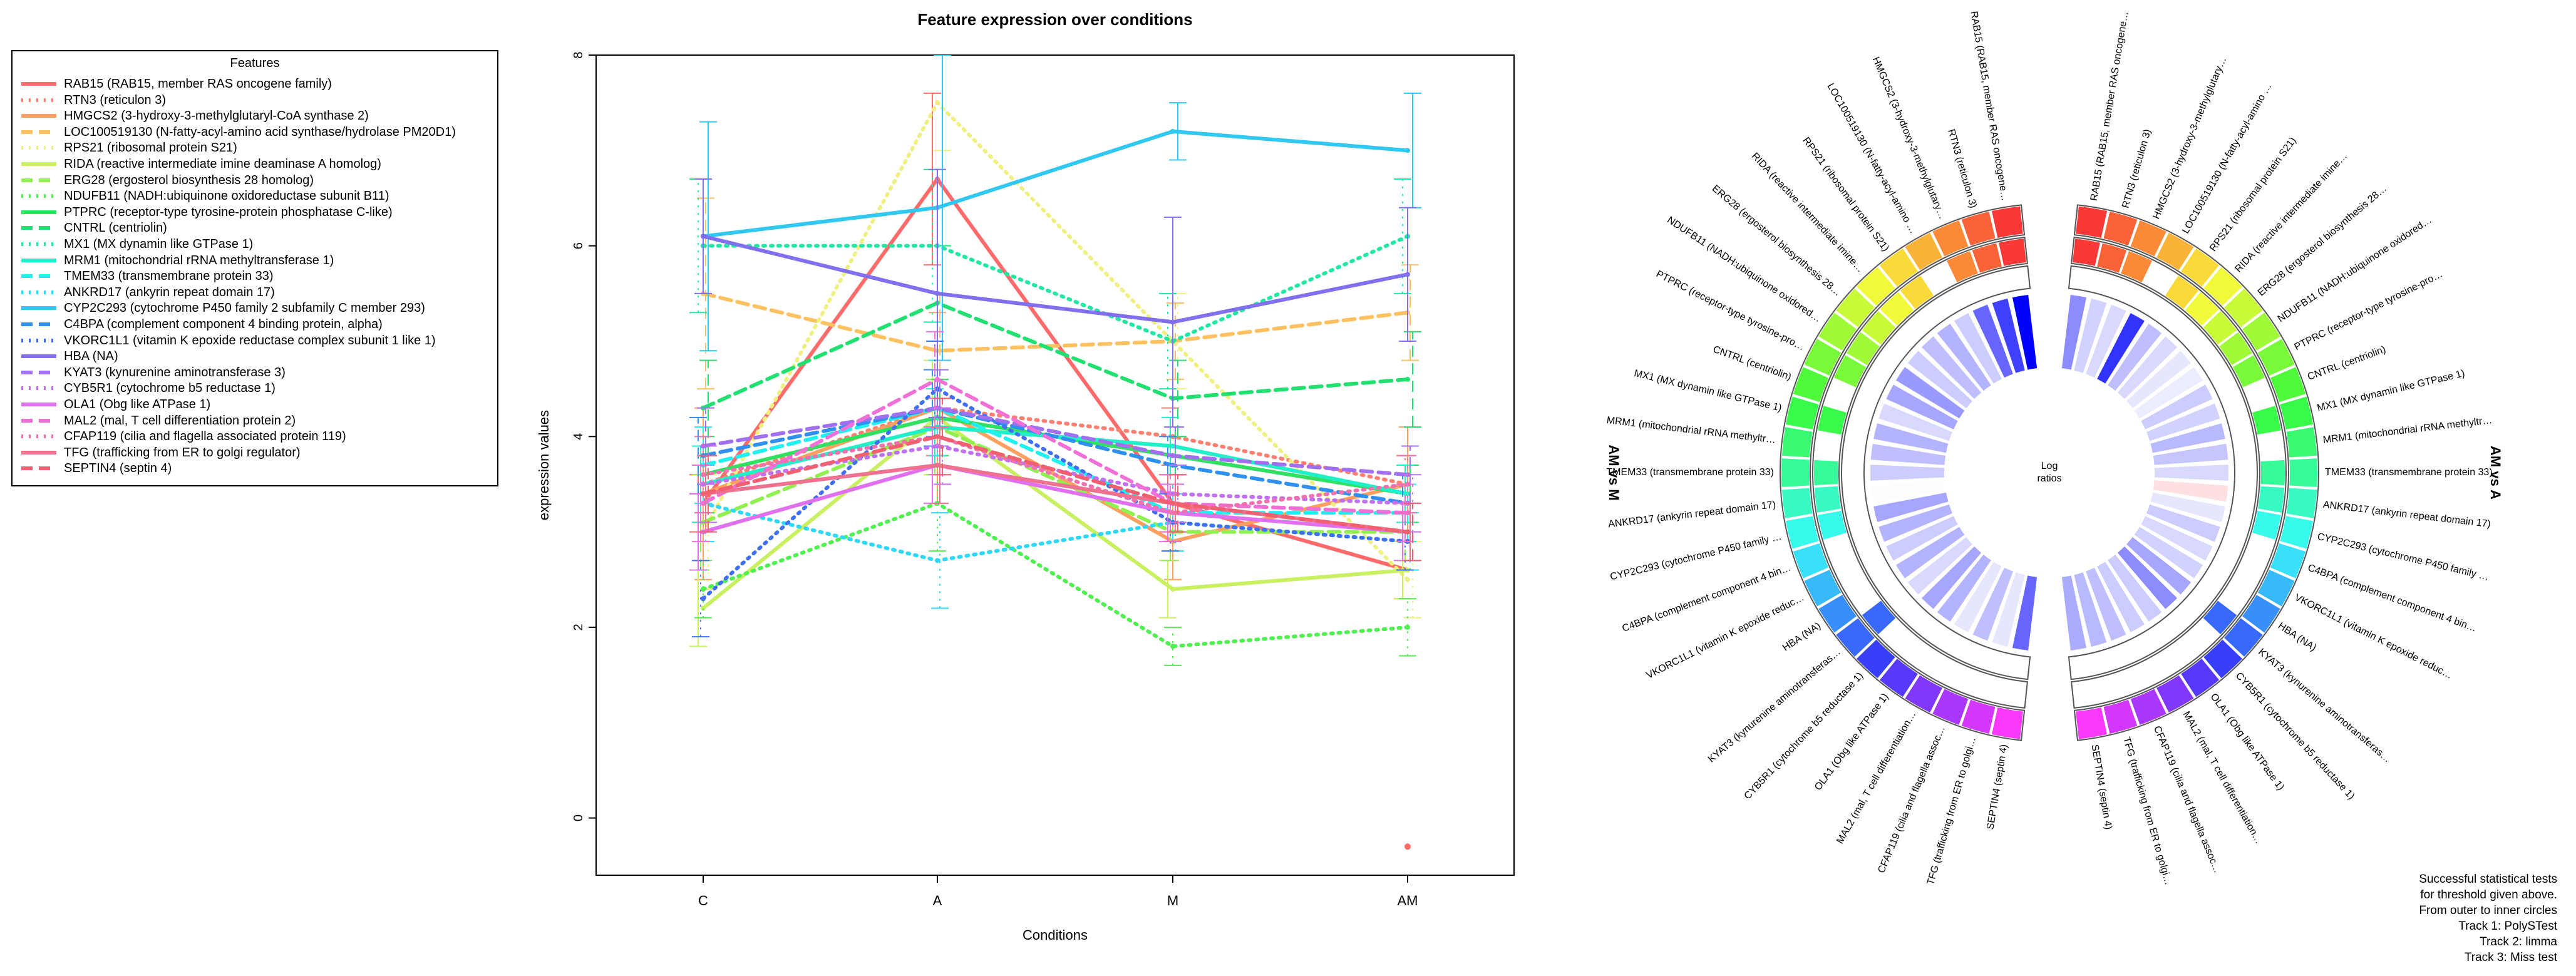 Image resolution: width=2576 pixels, height=976 pixels. What do you see at coordinates (1708, 391) in the screenshot?
I see `circos-feature-label: MX1 (MX dynamin like GTPase 1)` at bounding box center [1708, 391].